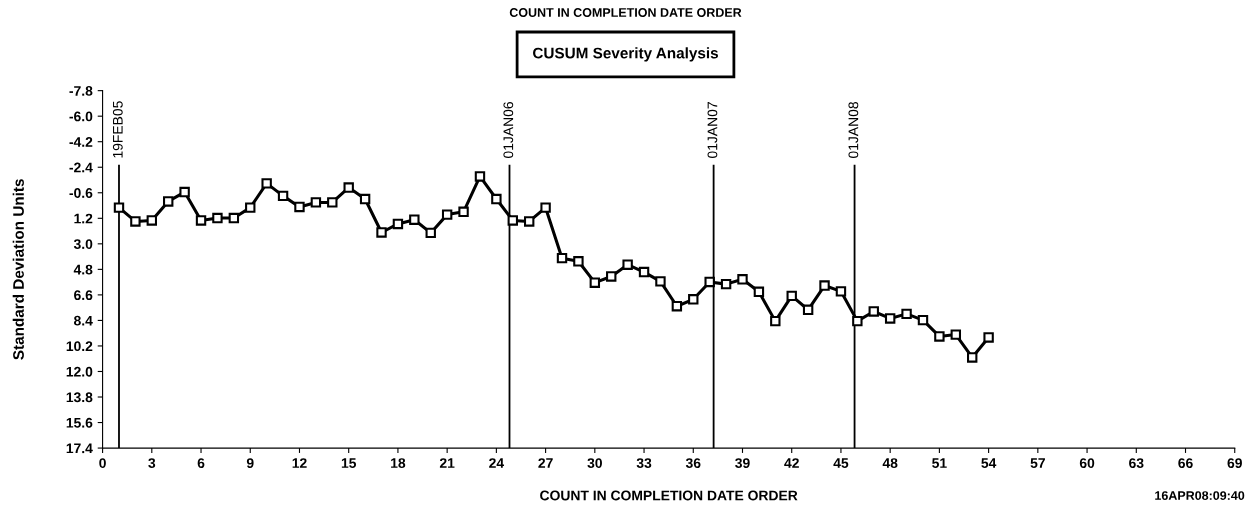 Image resolution: width=1251 pixels, height=518 pixels. What do you see at coordinates (81, 193) in the screenshot?
I see `y-tick-label: -0.6` at bounding box center [81, 193].